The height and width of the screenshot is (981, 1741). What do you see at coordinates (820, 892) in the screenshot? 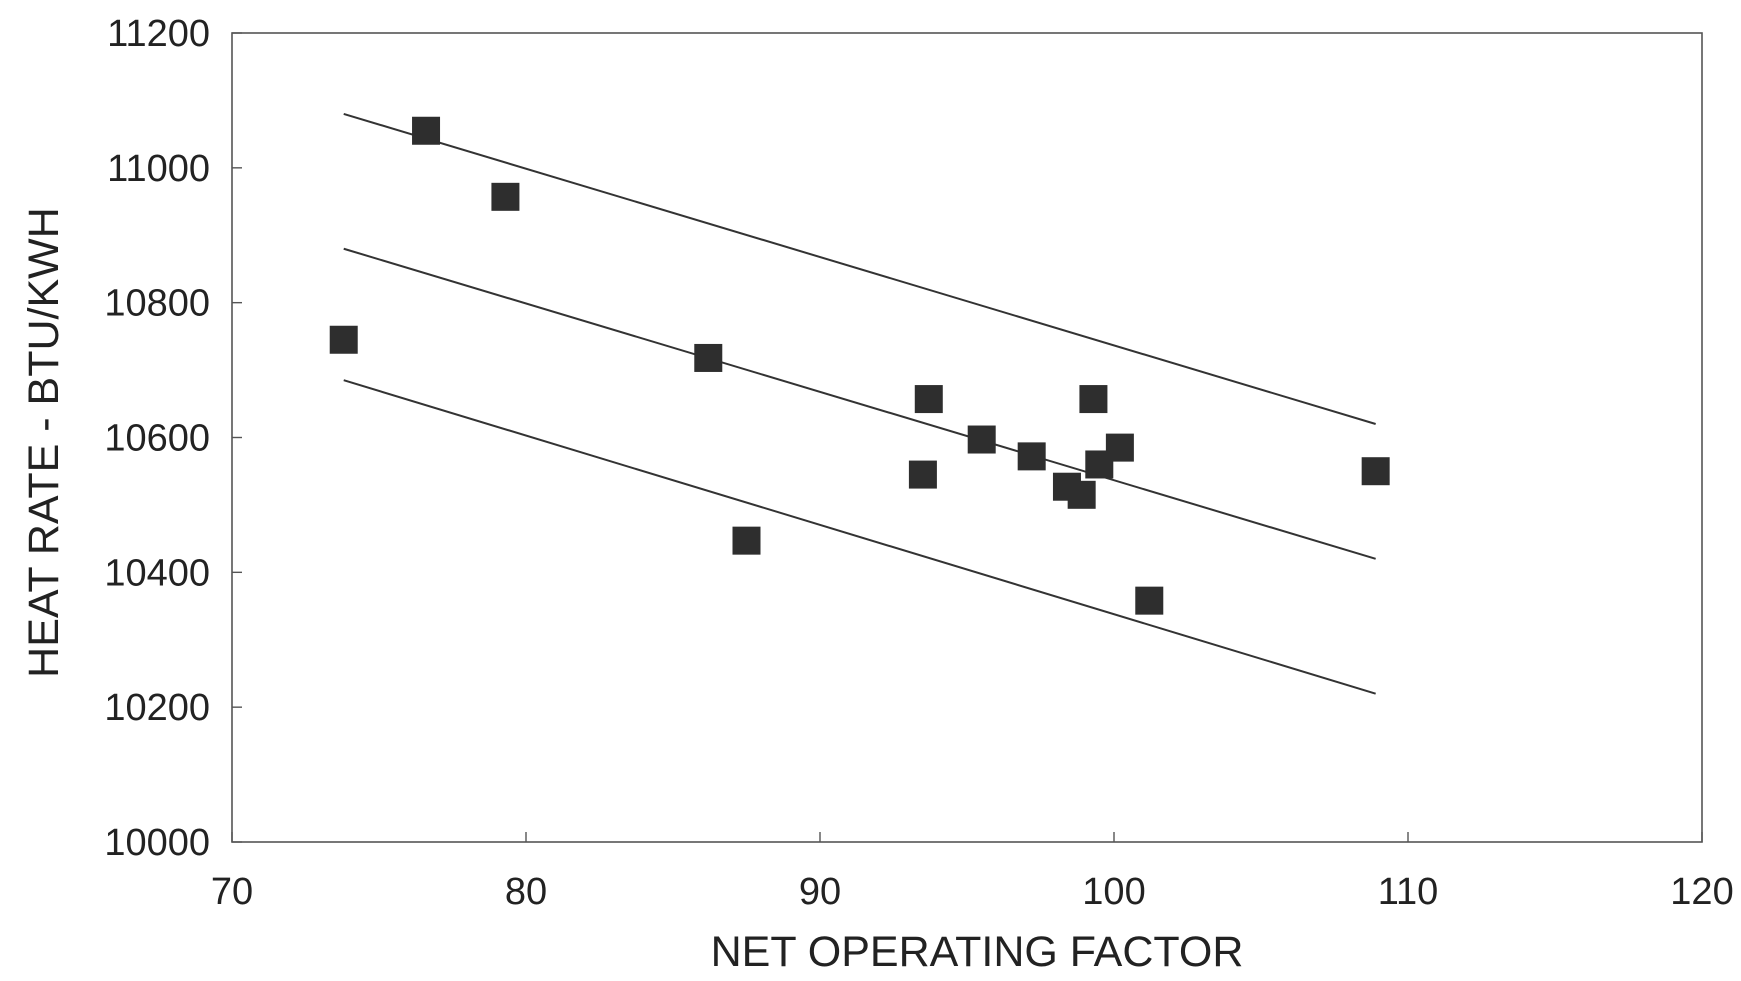
I see `x-tick-label: 90` at bounding box center [820, 892].